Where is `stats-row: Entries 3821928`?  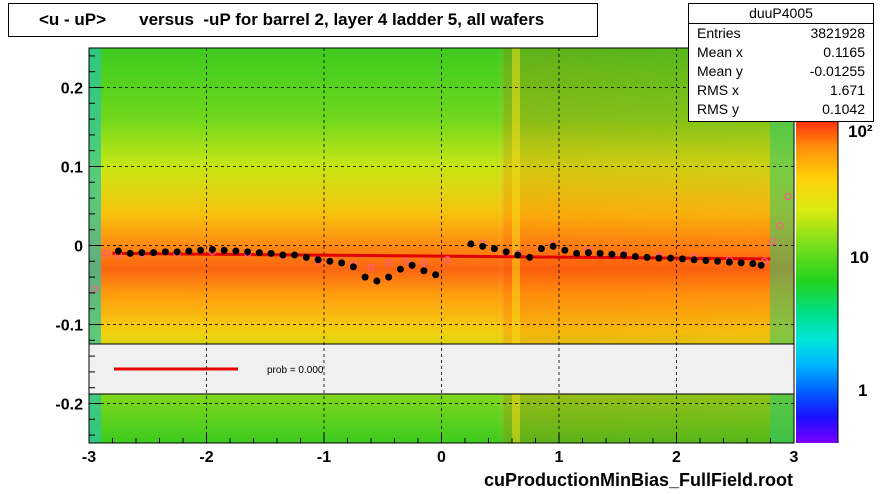
stats-row: Entries 3821928 is located at coordinates (781, 33).